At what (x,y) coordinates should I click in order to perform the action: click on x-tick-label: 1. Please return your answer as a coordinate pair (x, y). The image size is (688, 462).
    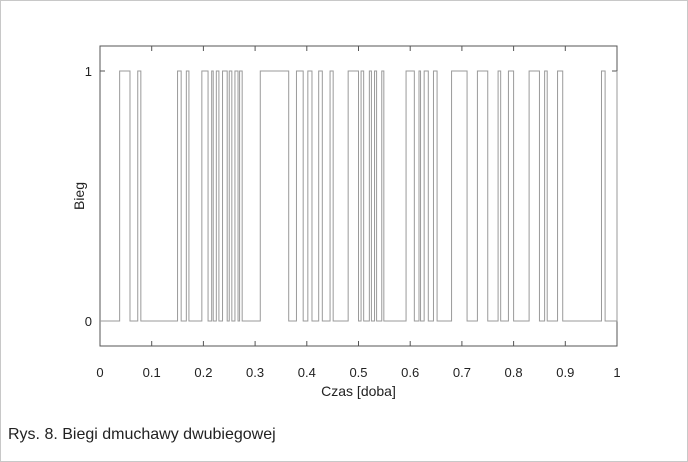
    Looking at the image, I should click on (616, 372).